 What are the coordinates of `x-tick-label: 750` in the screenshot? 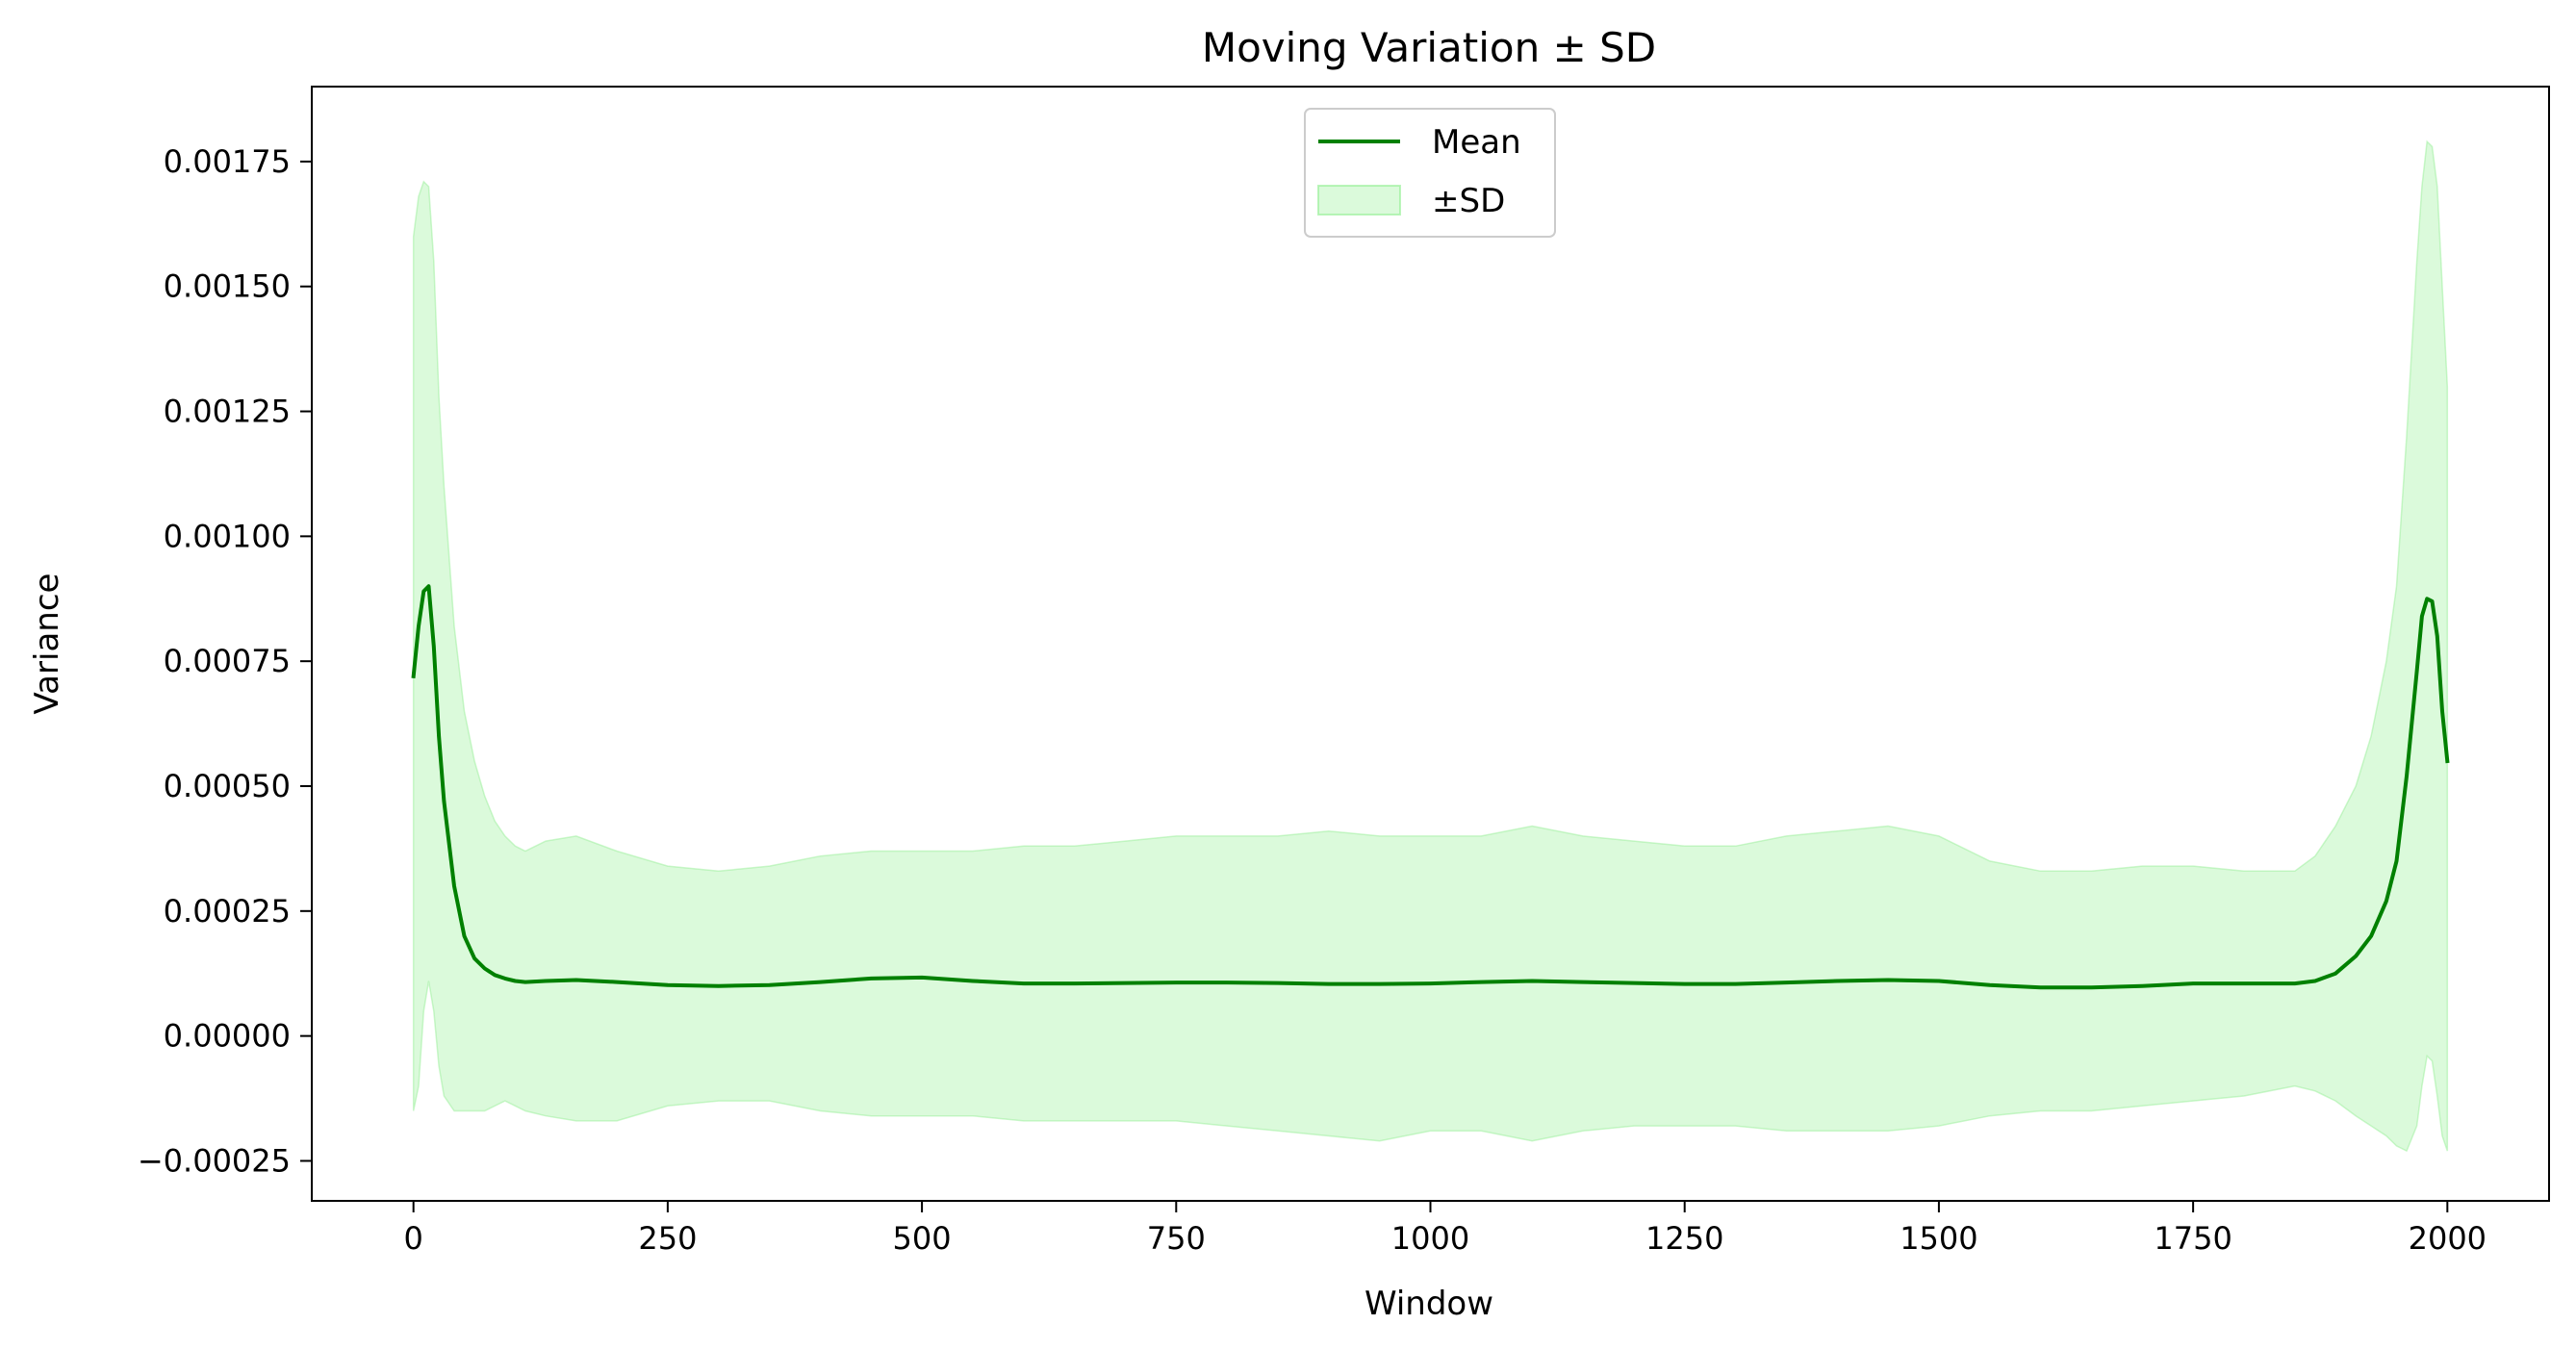 It's located at (1176, 1238).